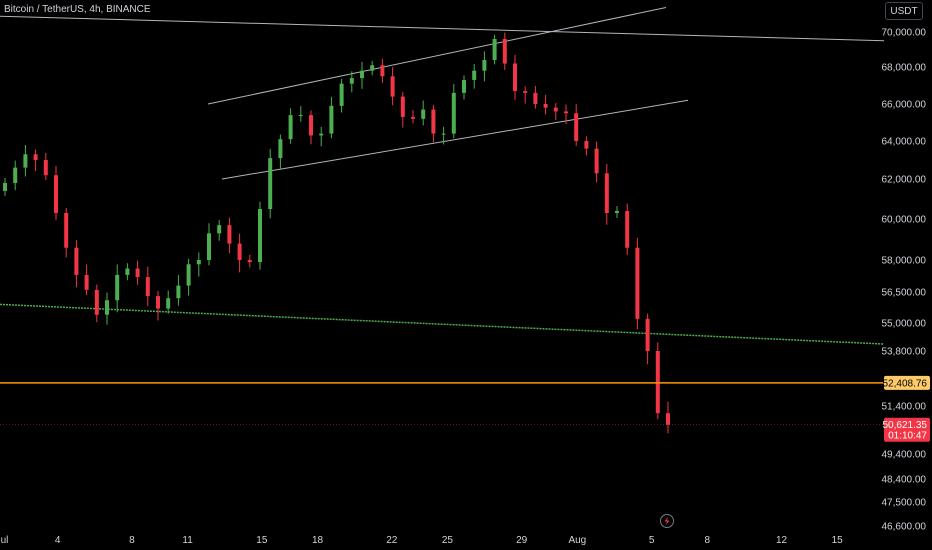 The image size is (932, 550). What do you see at coordinates (442, 324) in the screenshot?
I see `support-trendline` at bounding box center [442, 324].